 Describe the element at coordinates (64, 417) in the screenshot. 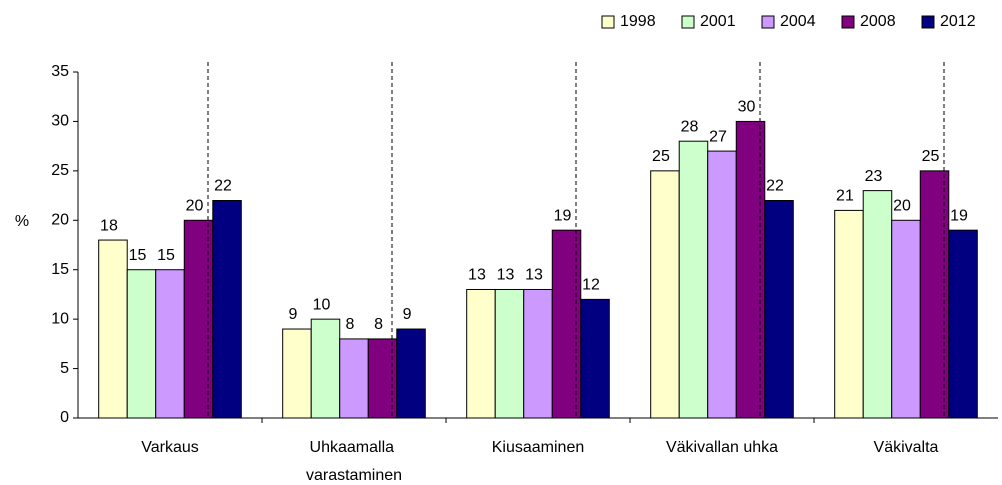

I see `y-tick-label: 0` at that location.